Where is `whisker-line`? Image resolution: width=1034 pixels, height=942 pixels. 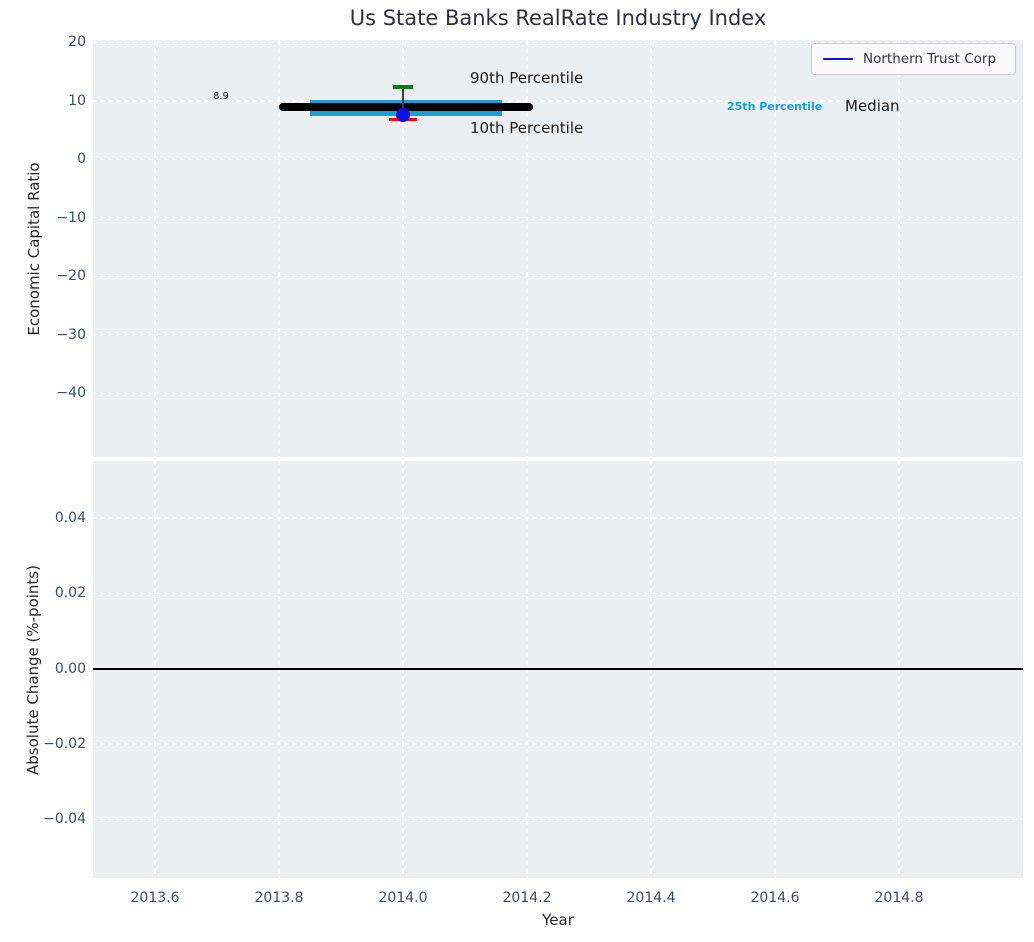 whisker-line is located at coordinates (403, 103).